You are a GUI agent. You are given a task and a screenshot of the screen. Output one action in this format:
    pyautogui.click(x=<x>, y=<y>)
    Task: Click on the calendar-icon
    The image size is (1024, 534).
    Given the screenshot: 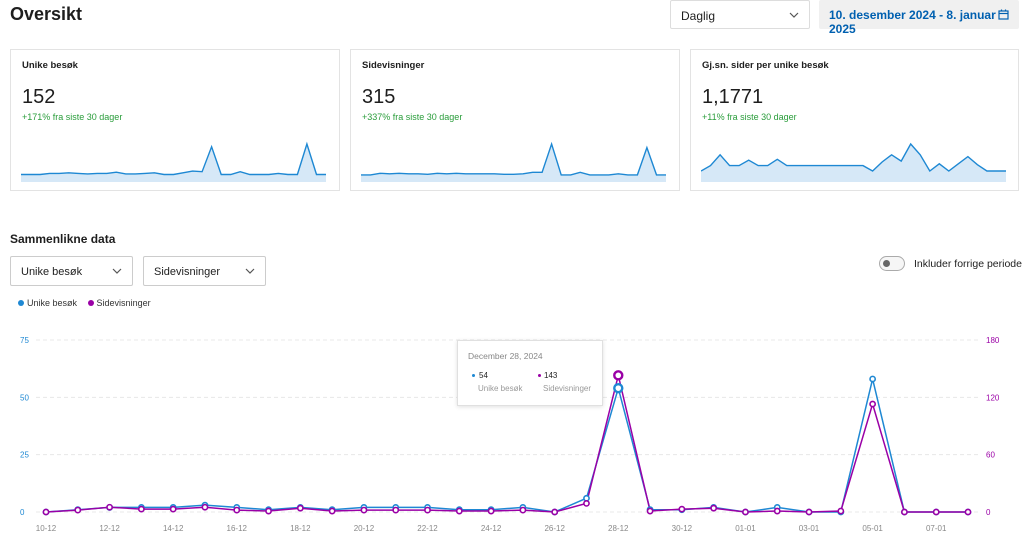 What is the action you would take?
    pyautogui.click(x=1003, y=14)
    